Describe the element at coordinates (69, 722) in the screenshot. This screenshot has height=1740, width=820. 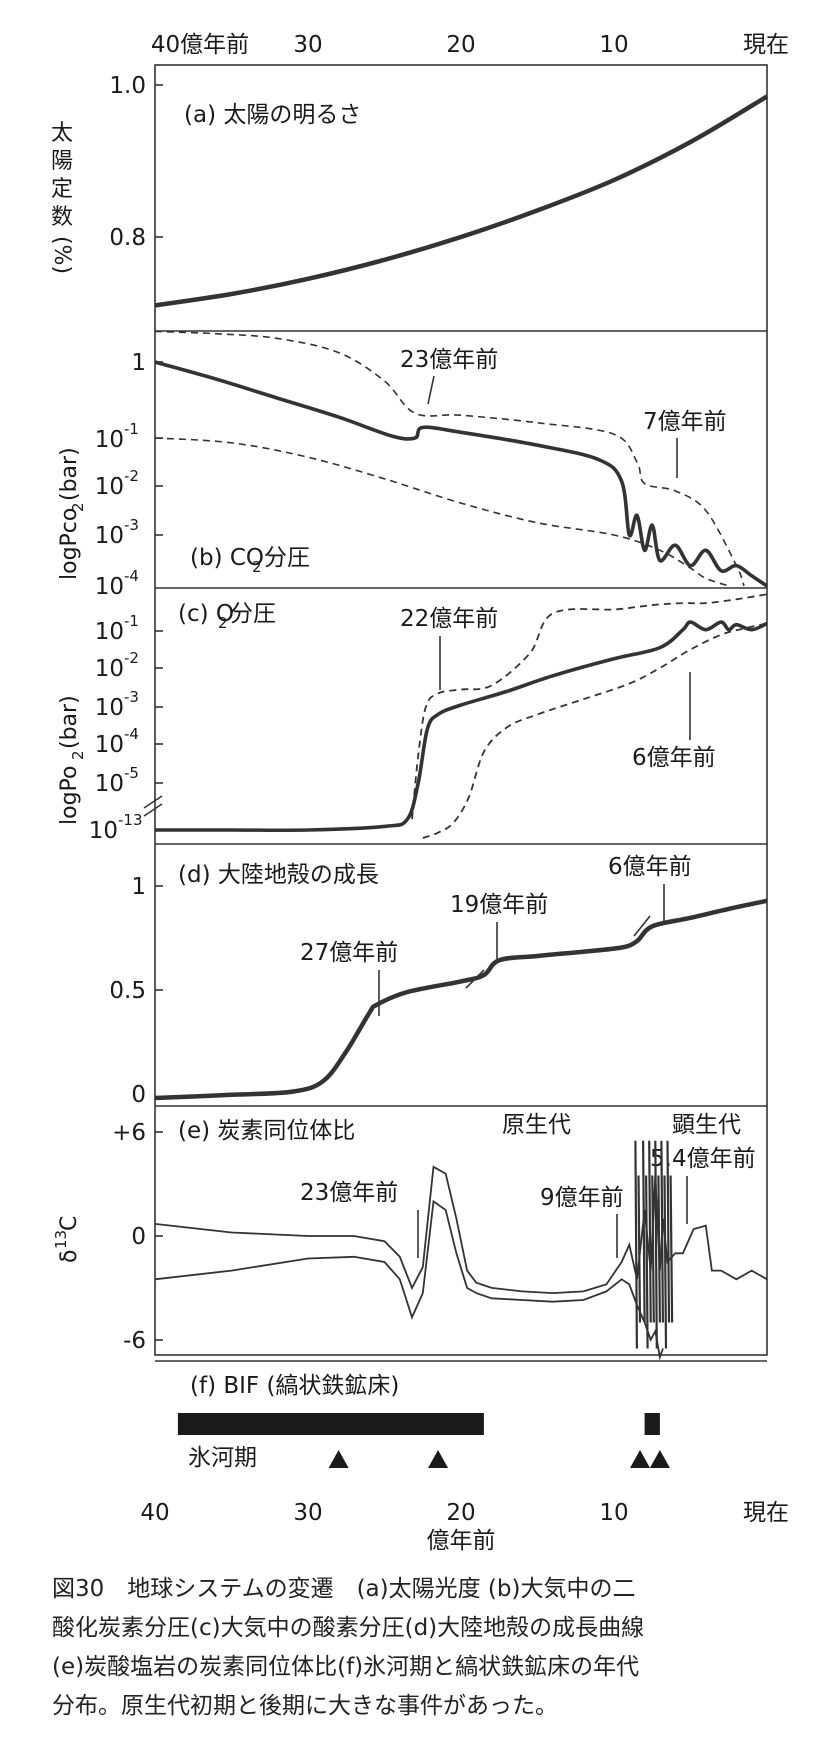
I see `panel-c-ylabel-suffix: (bar)` at that location.